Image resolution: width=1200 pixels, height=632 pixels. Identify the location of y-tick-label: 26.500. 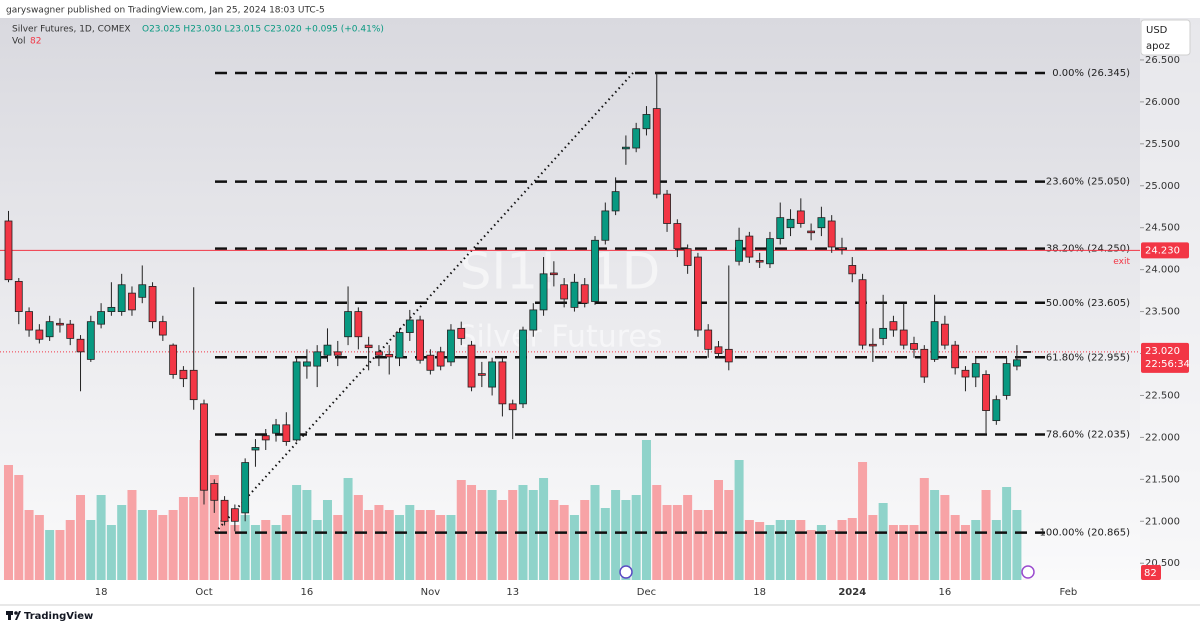
(1162, 60).